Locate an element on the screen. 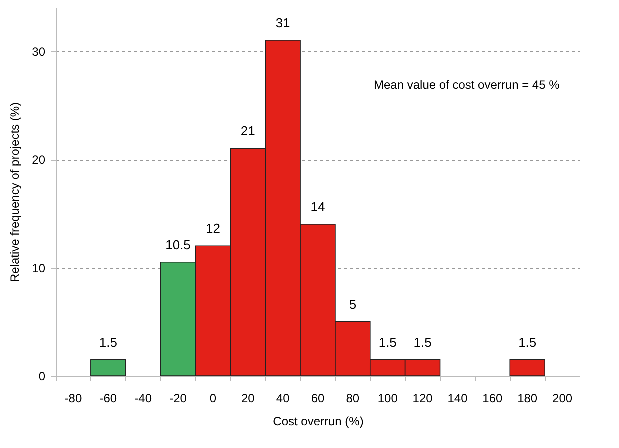  x-tick-label: 20 is located at coordinates (248, 399).